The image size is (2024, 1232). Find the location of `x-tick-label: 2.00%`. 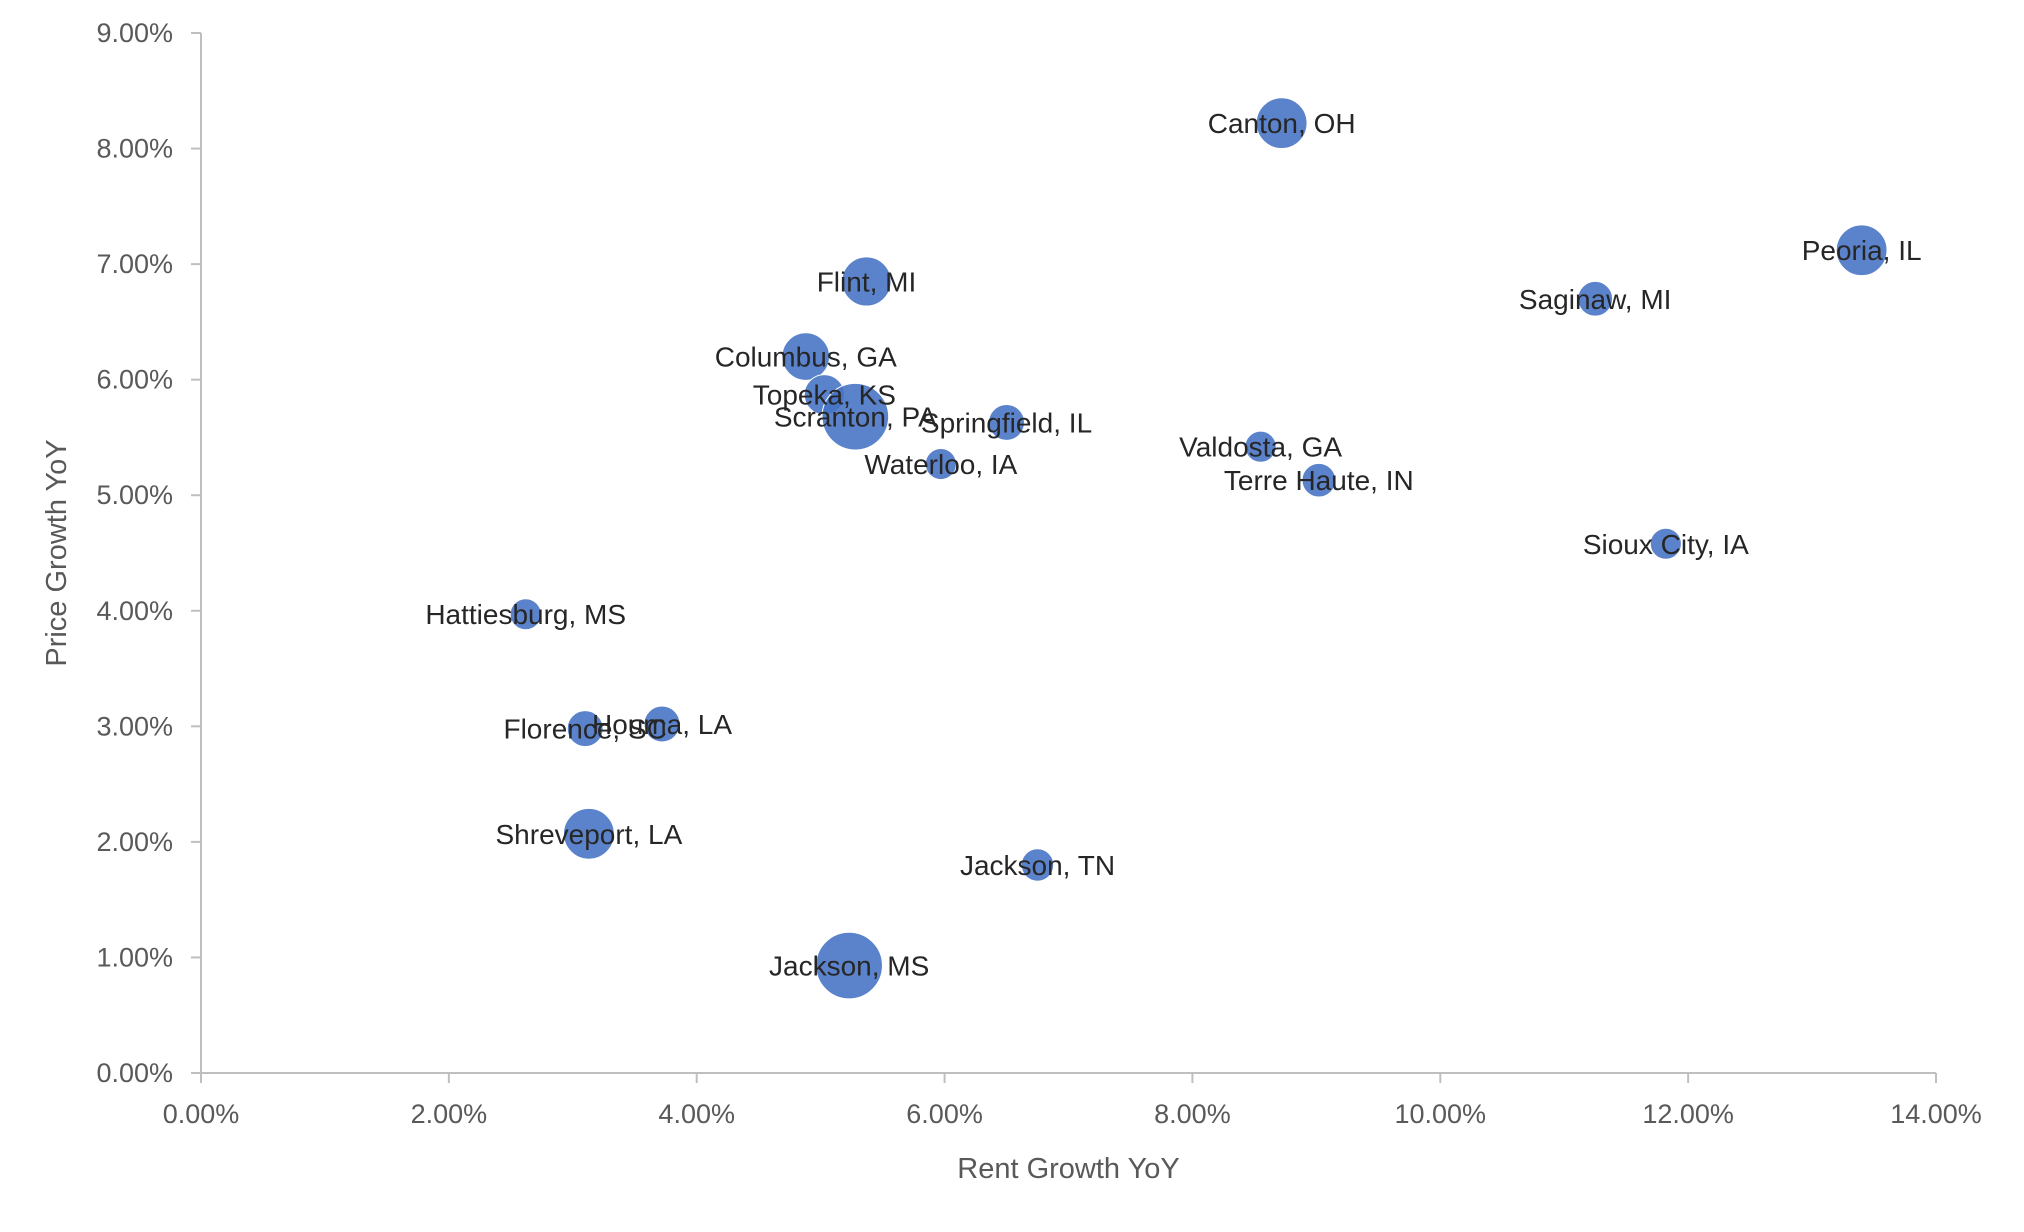

x-tick-label: 2.00% is located at coordinates (449, 1114).